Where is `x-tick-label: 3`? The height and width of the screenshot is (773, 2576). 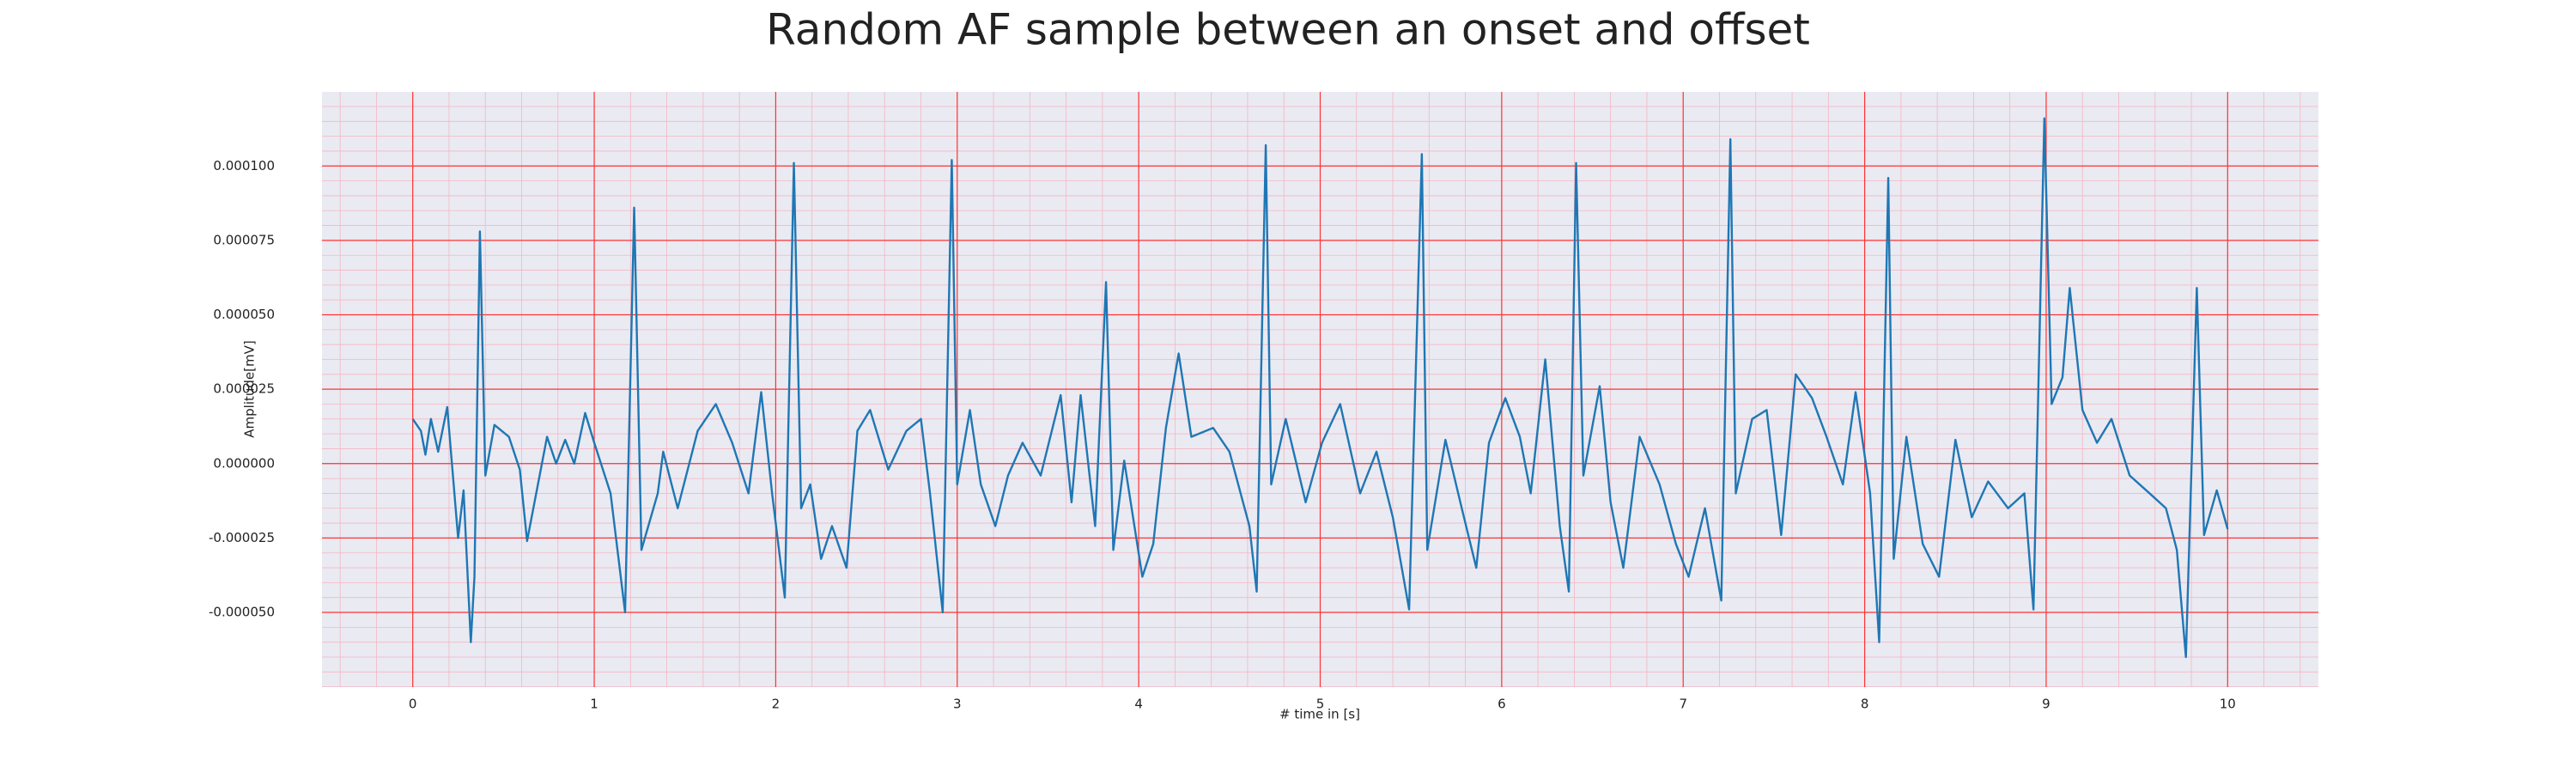
x-tick-label: 3 is located at coordinates (958, 704).